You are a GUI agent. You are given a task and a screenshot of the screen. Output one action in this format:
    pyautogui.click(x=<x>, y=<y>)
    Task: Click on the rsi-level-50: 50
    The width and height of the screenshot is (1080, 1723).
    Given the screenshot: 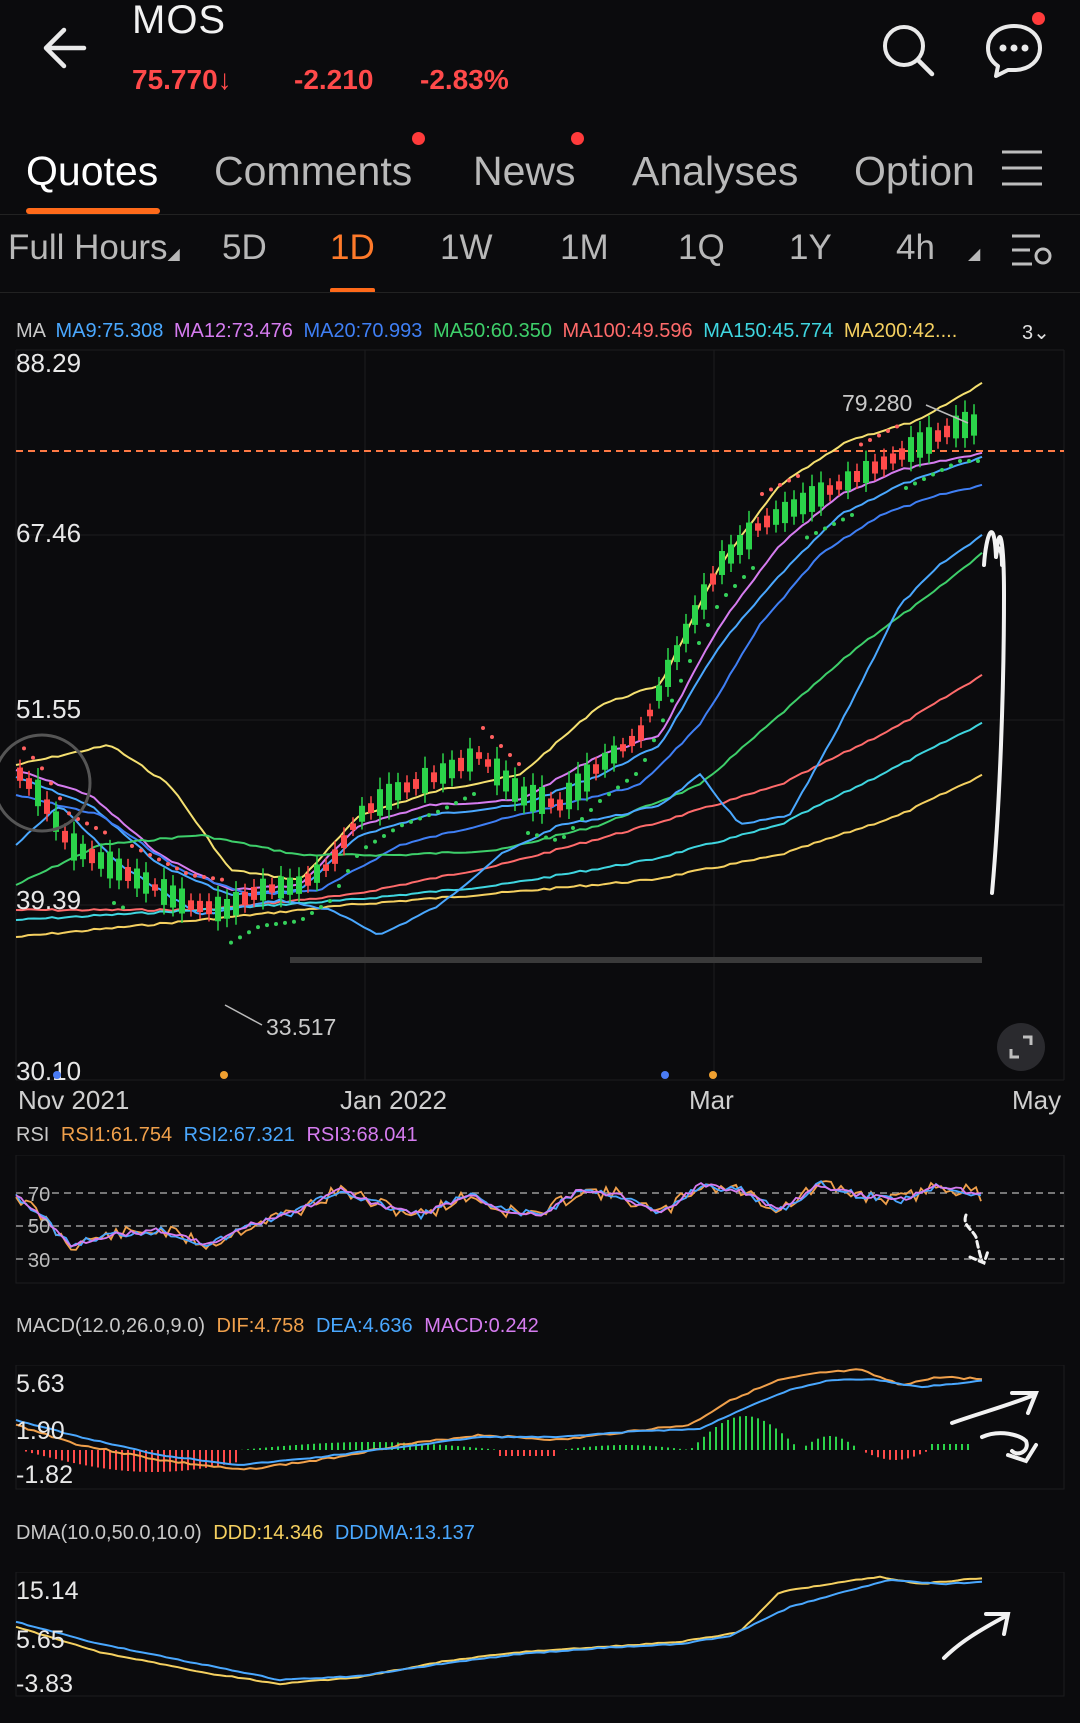 What is the action you would take?
    pyautogui.click(x=39, y=1227)
    